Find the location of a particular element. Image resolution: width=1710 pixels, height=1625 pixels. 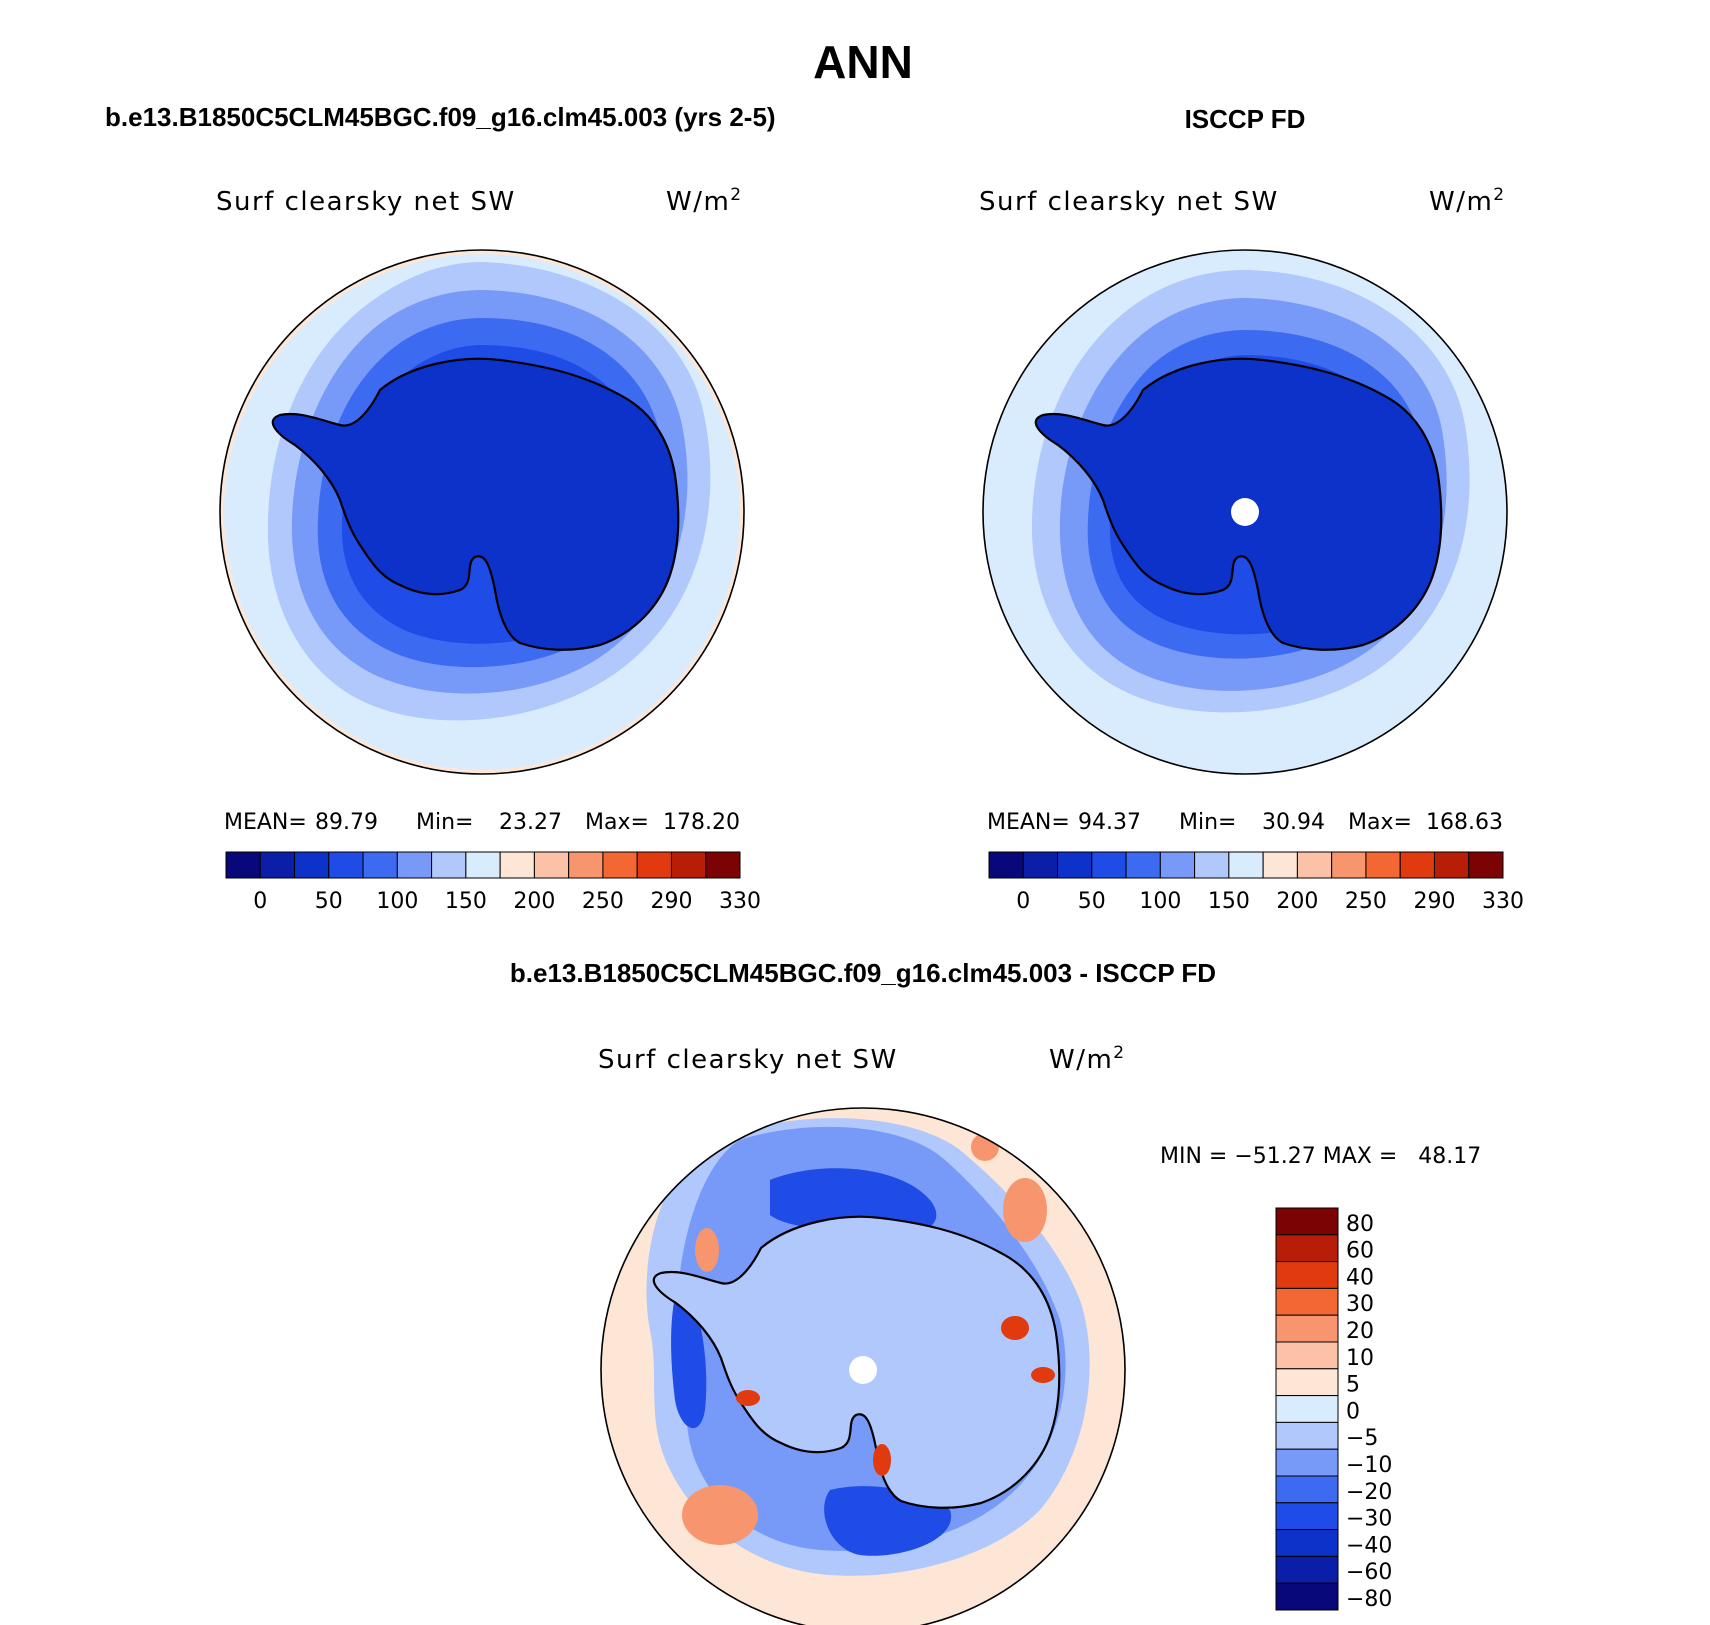

stat-mean-value: 94.37 is located at coordinates (1109, 822).